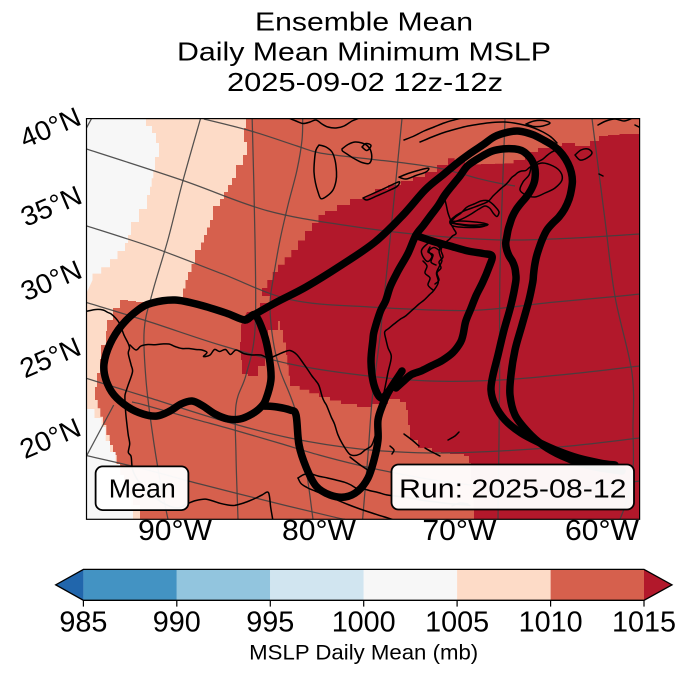  What do you see at coordinates (551, 623) in the screenshot?
I see `svg-text: 1010` at bounding box center [551, 623].